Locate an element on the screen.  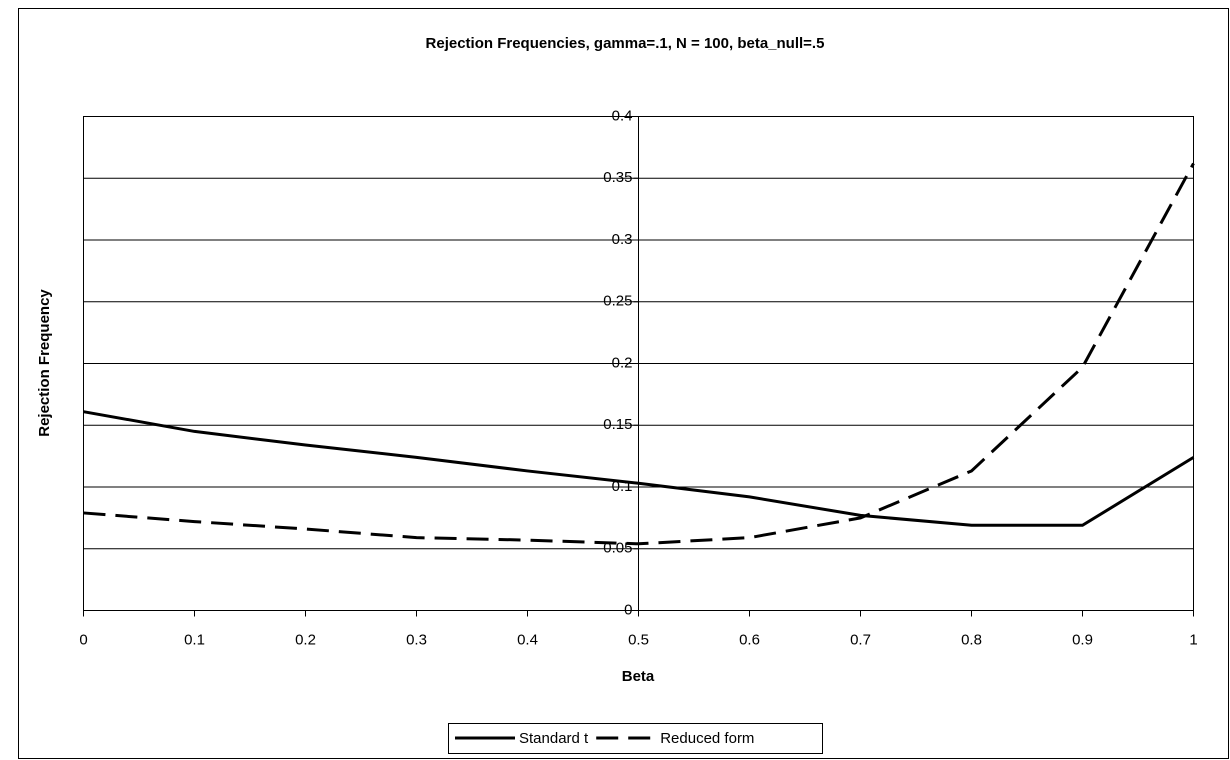
x-tick-label: 1 is located at coordinates (1193, 639).